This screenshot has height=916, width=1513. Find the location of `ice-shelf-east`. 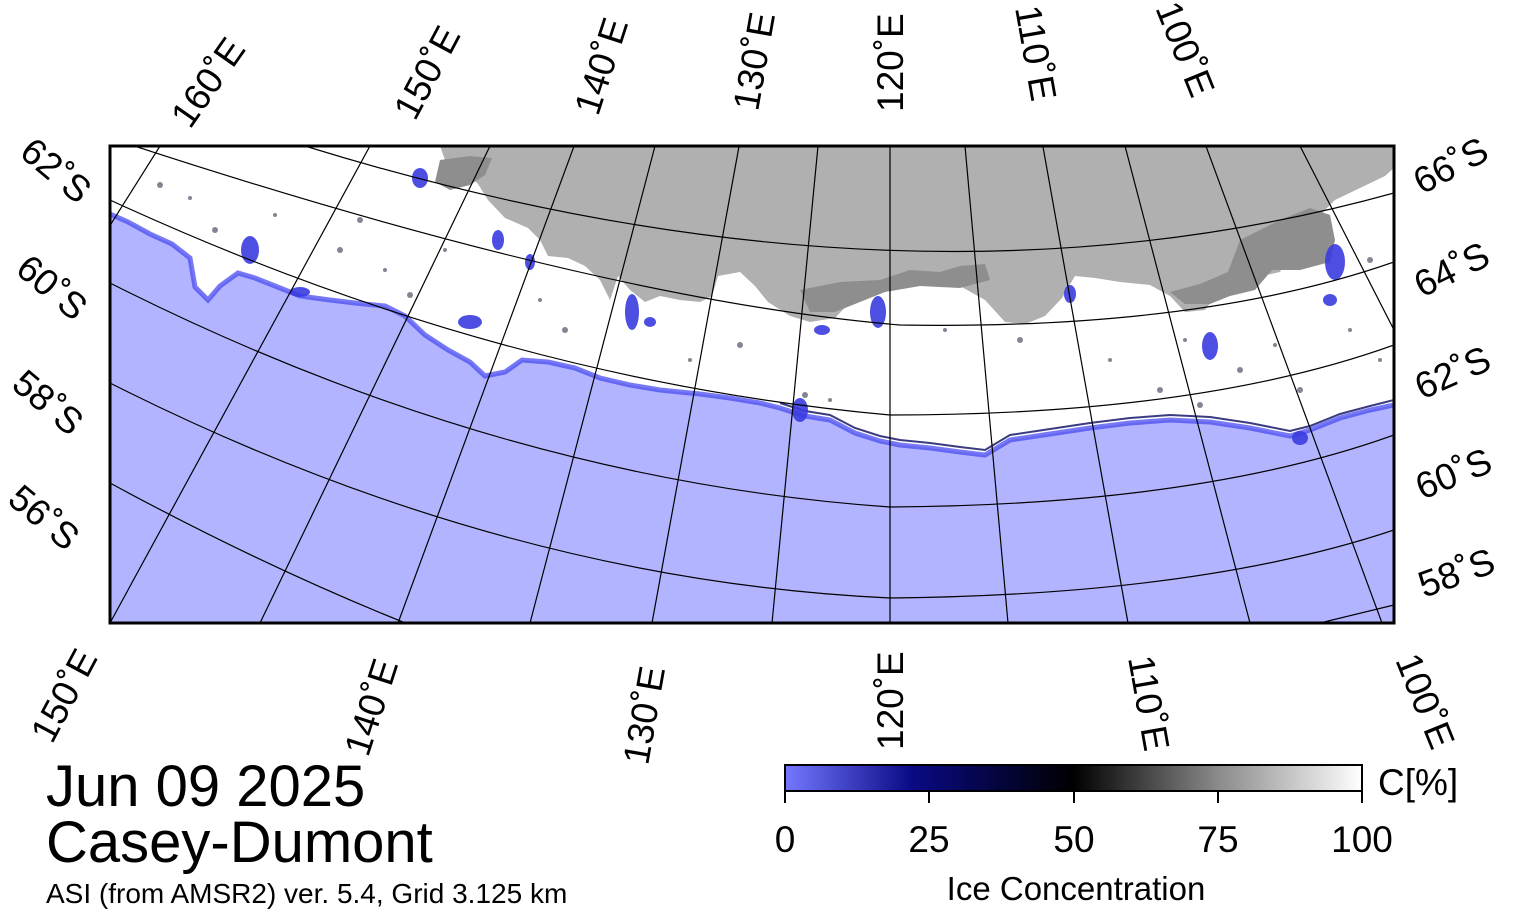

ice-shelf-east is located at coordinates (1252, 256).